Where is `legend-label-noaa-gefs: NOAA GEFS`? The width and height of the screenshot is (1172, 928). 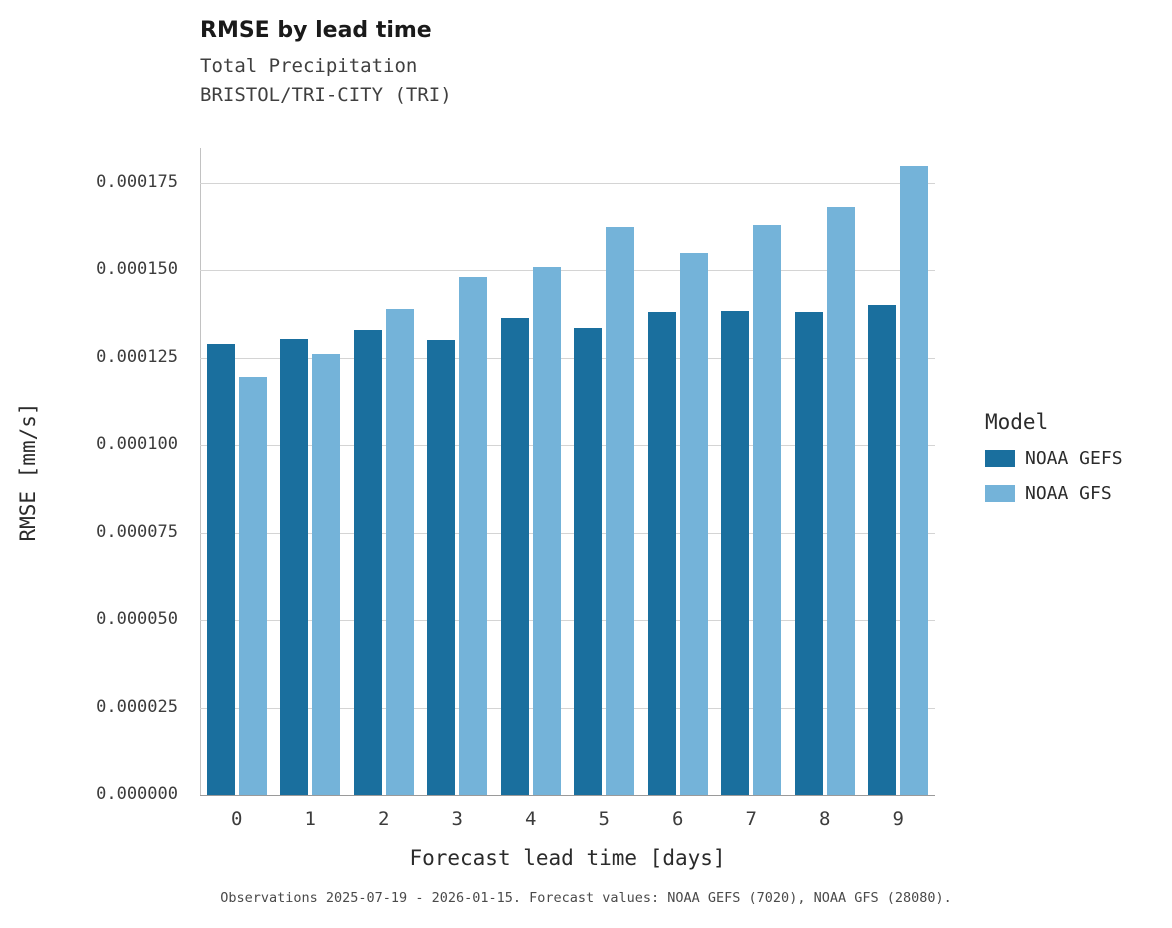
legend-label-noaa-gefs: NOAA GEFS is located at coordinates (1074, 458).